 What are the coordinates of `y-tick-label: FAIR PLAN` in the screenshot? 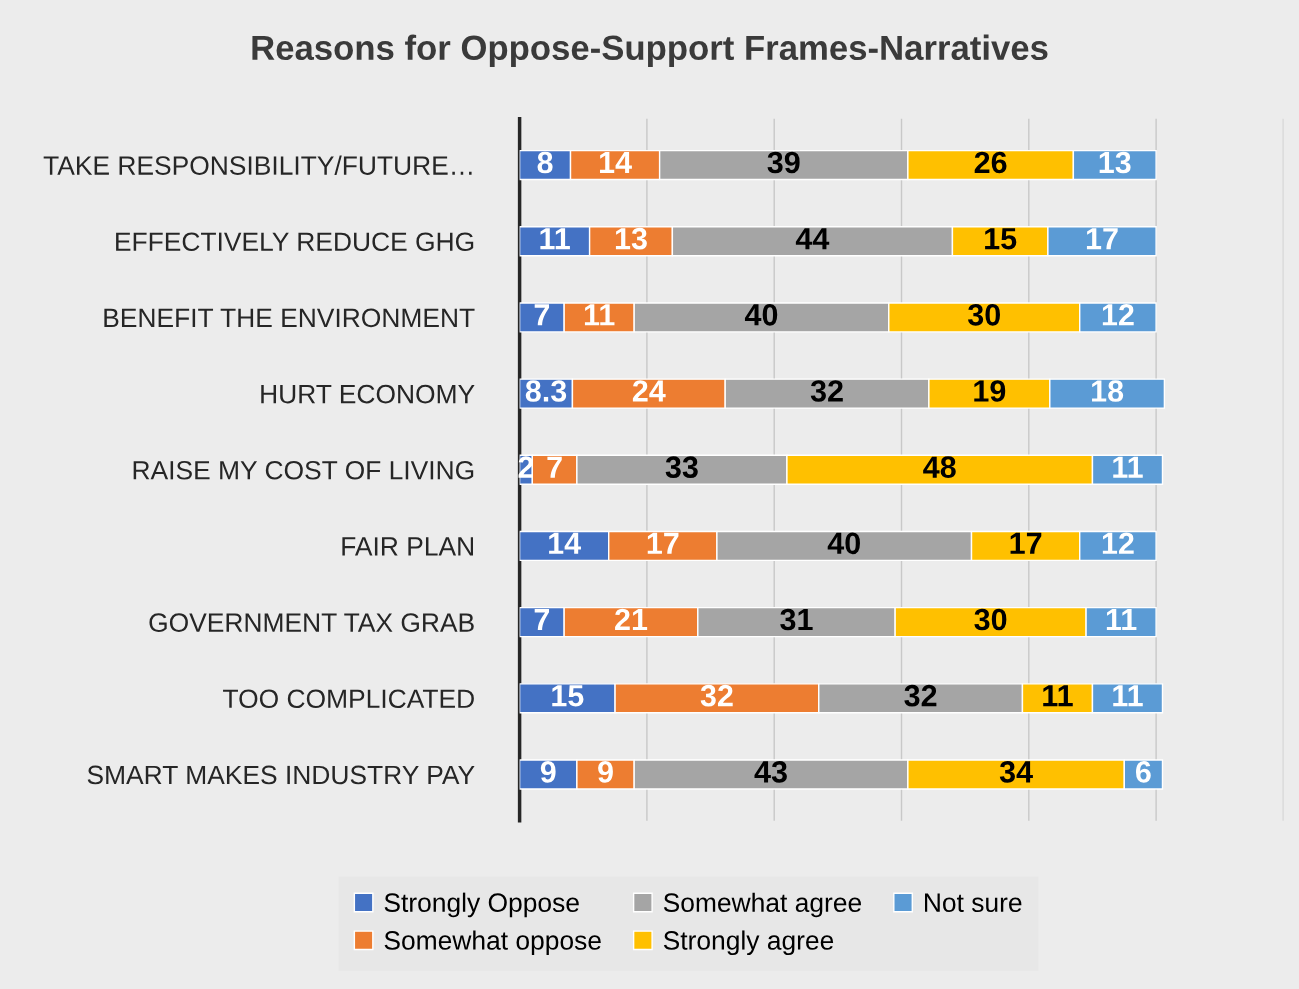 It's located at (407, 546).